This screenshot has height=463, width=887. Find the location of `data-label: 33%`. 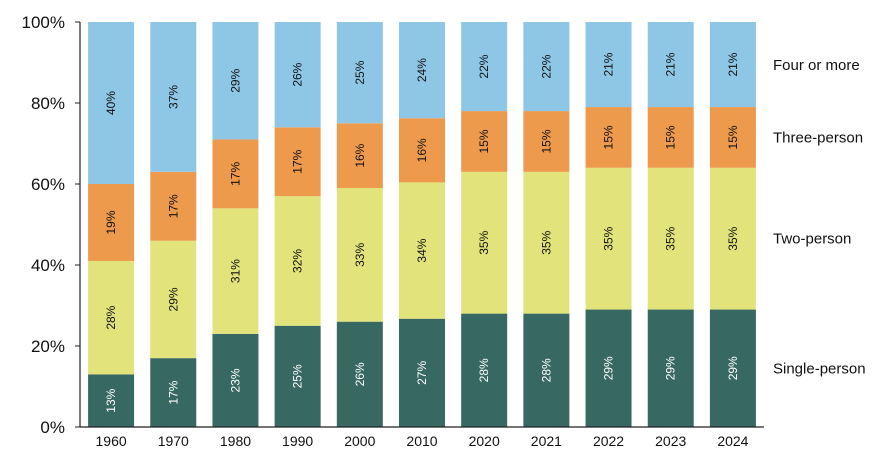

data-label: 33% is located at coordinates (360, 255).